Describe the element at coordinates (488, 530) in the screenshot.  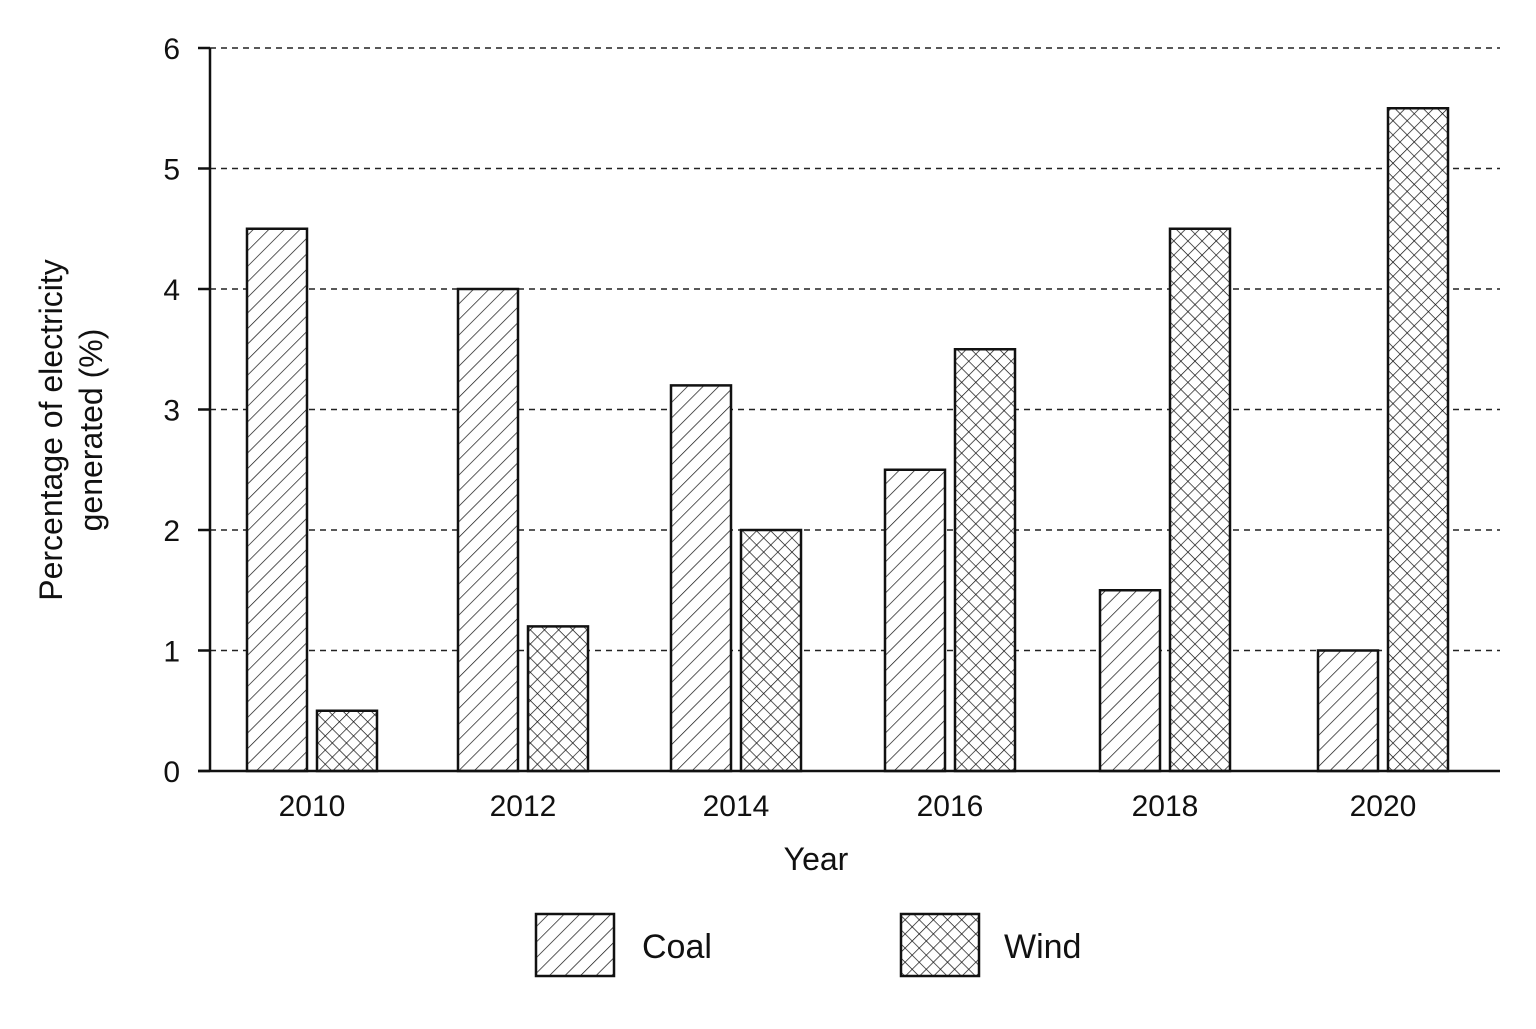
I see `bar-coal-2012` at that location.